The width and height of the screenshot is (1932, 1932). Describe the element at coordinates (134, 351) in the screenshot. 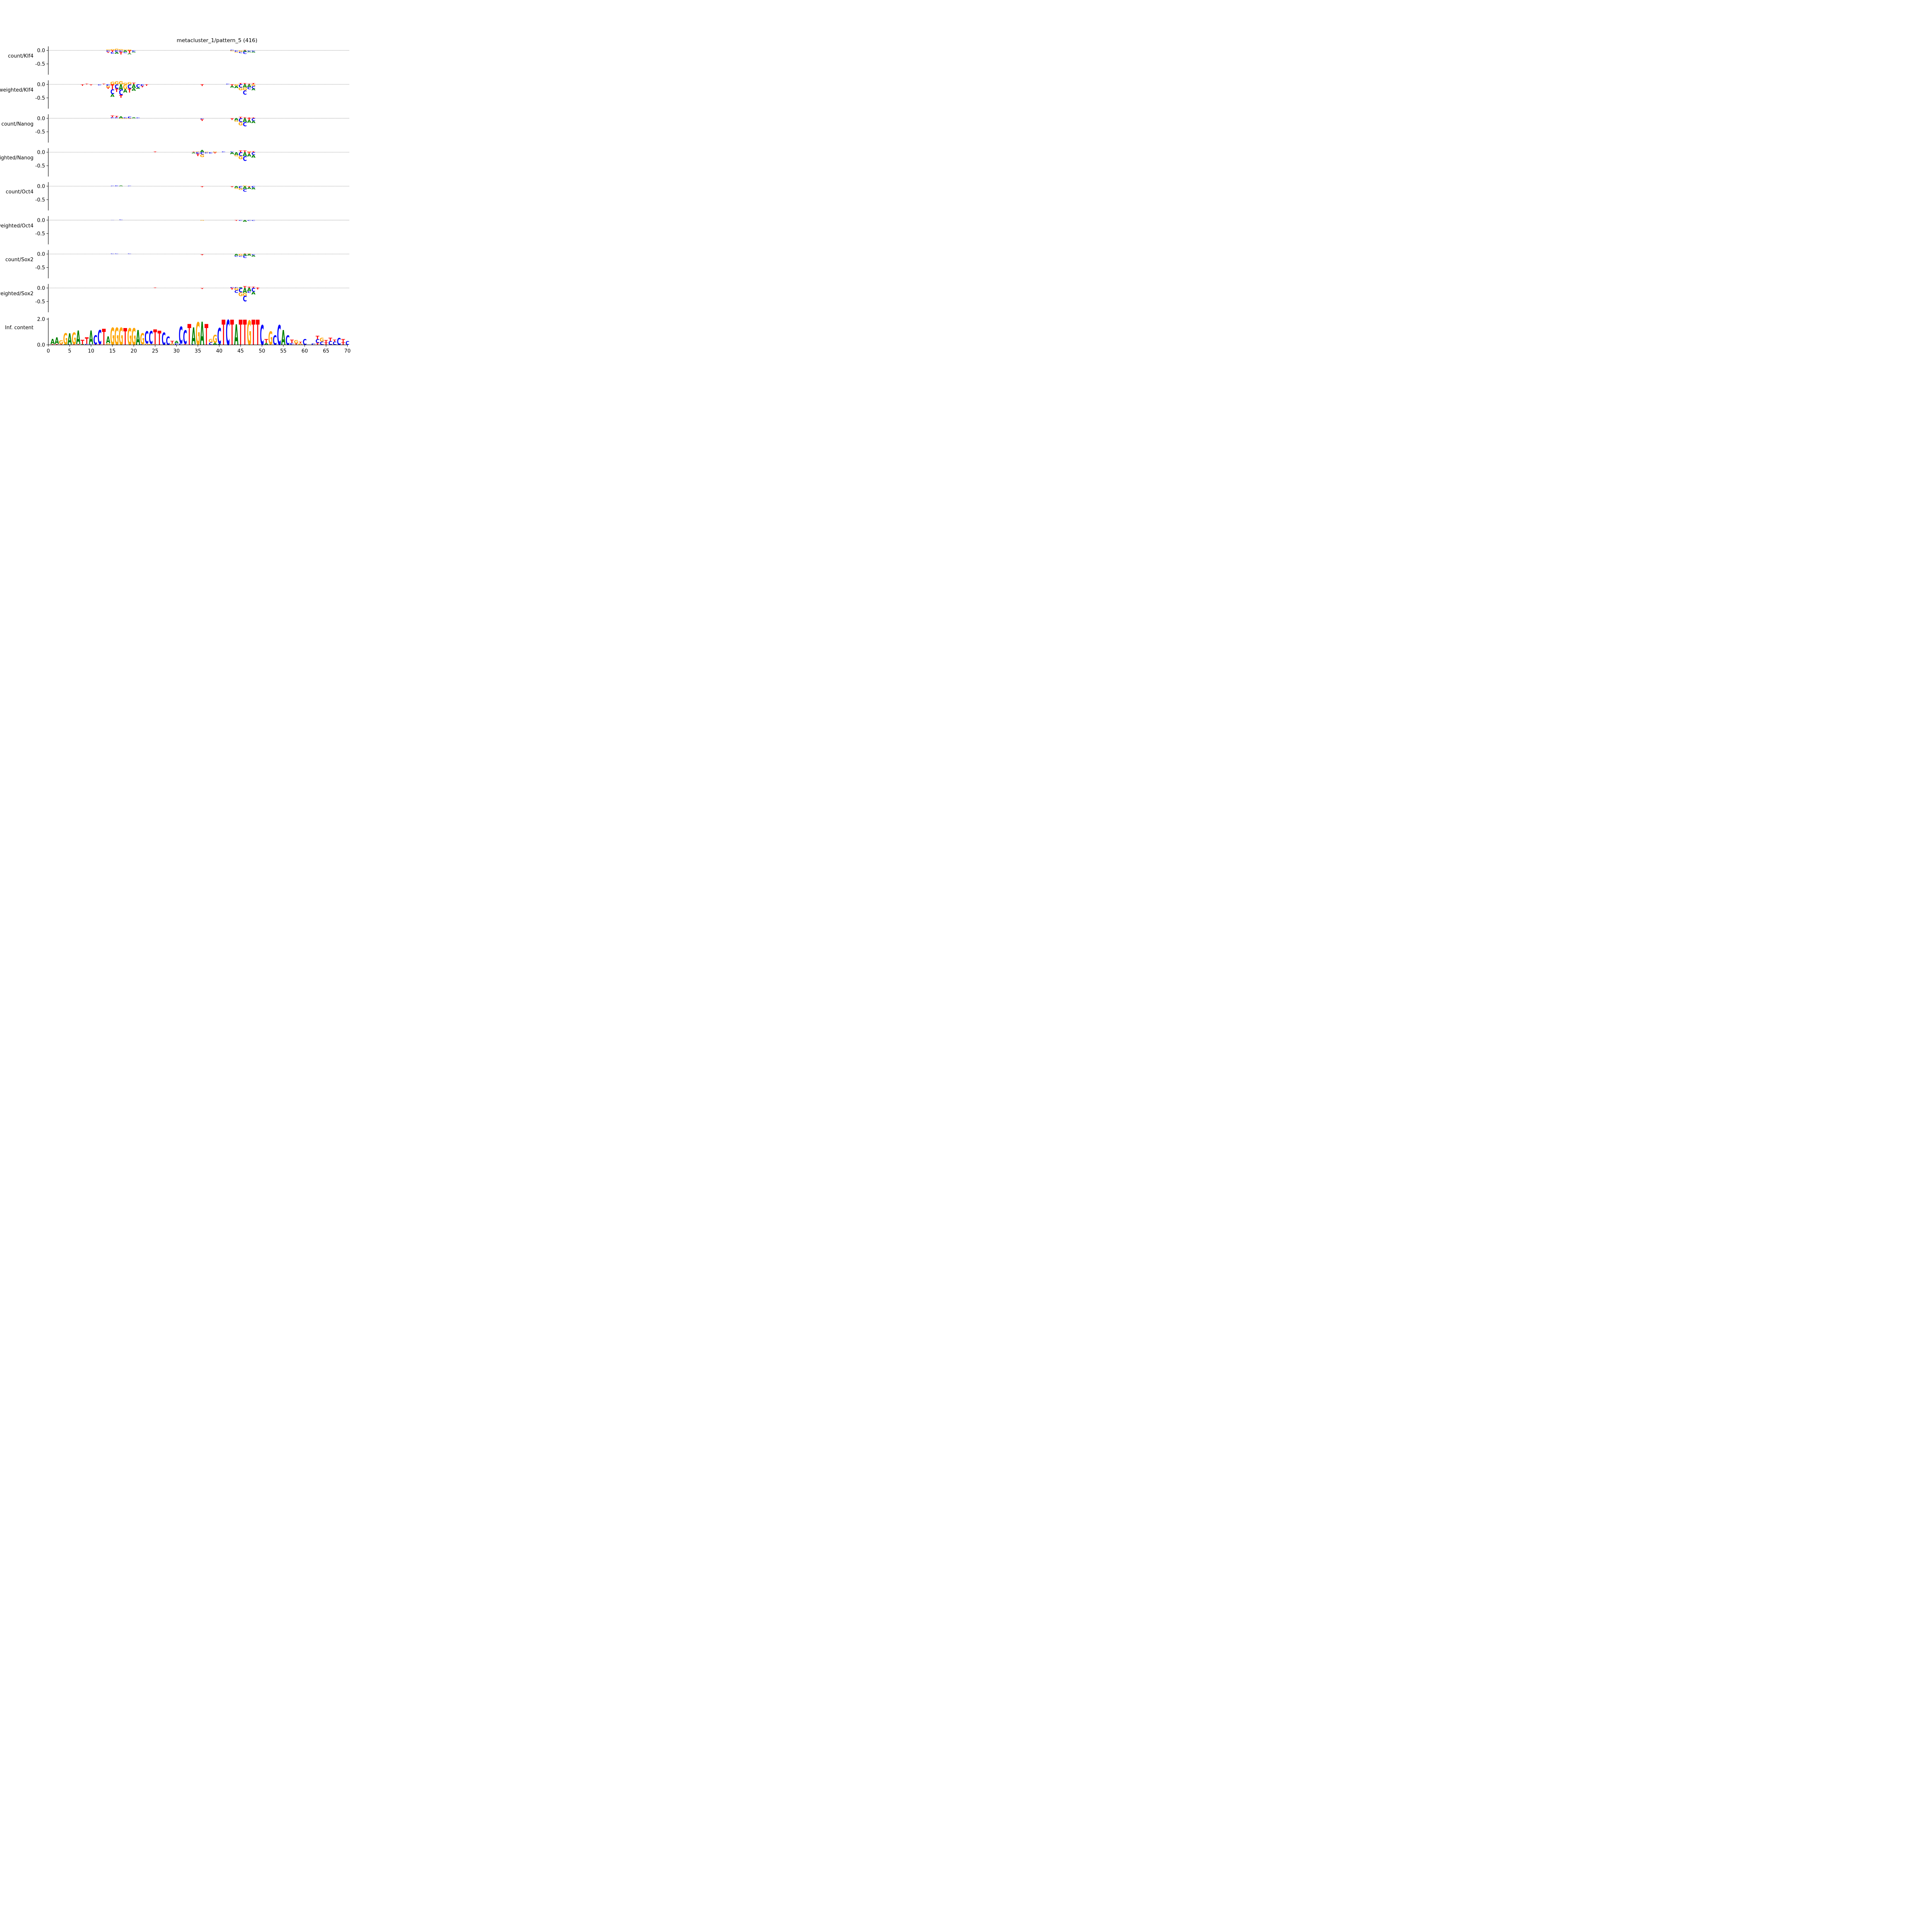

I see `x-tick-label: 20` at that location.